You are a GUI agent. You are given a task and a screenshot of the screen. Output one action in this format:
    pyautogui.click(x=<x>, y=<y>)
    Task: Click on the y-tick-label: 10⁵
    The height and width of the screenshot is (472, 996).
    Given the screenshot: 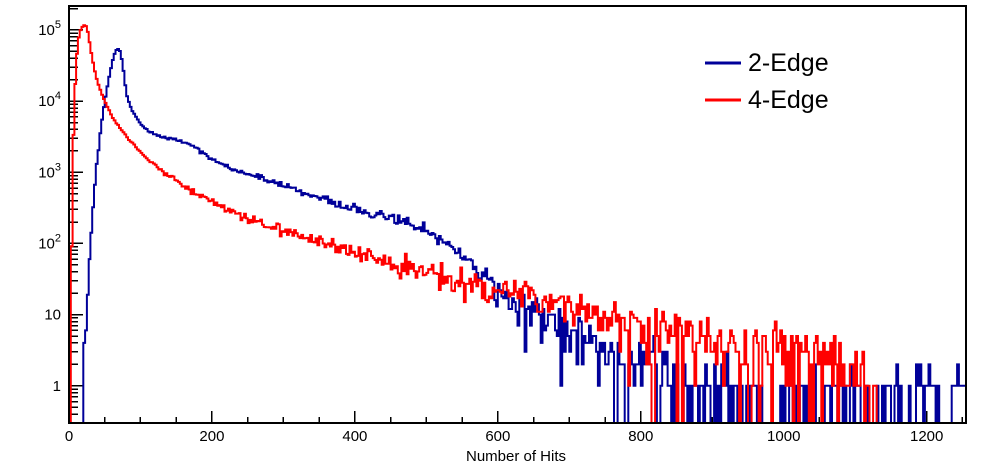 What is the action you would take?
    pyautogui.click(x=49, y=29)
    